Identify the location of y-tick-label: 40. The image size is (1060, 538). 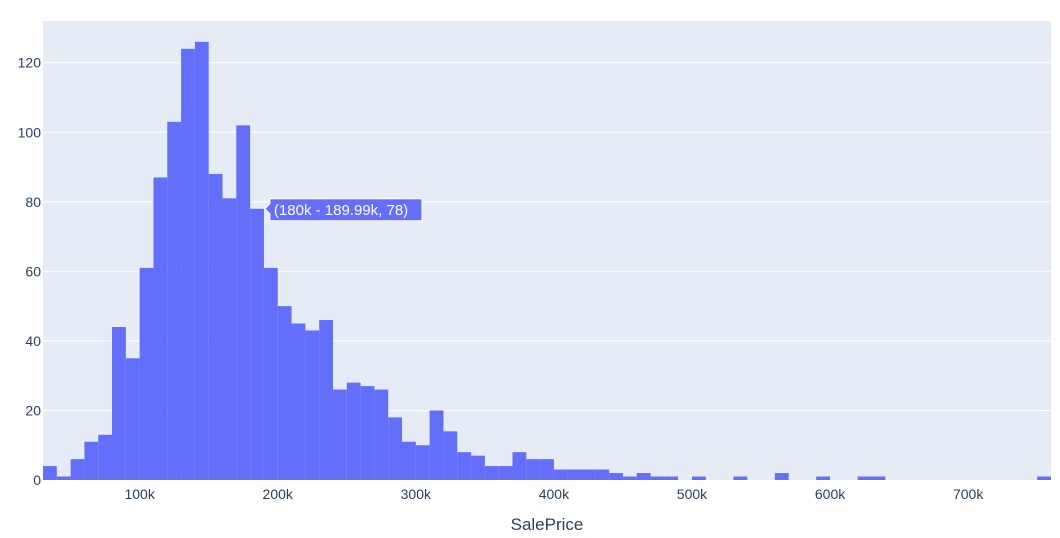
(33, 341).